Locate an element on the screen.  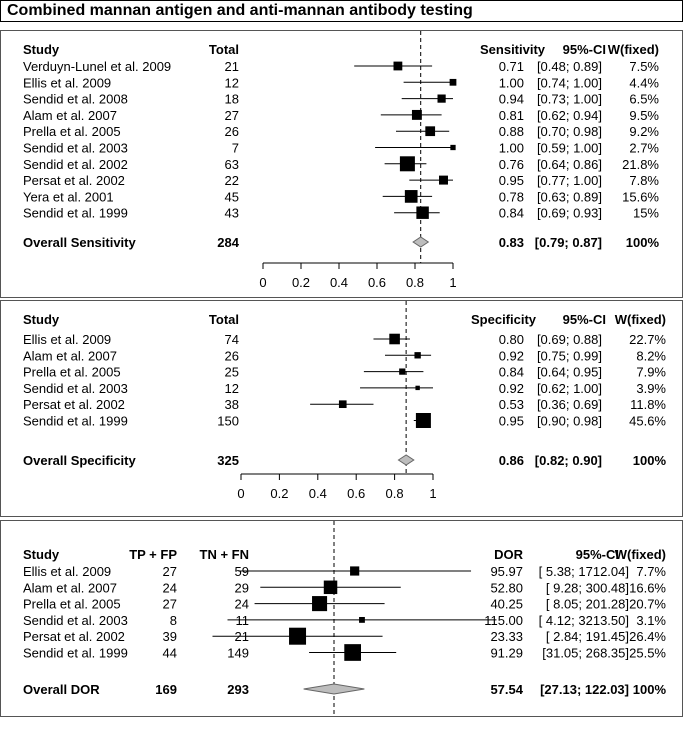
x-axis-tick-label: 0.4 is located at coordinates (339, 282).